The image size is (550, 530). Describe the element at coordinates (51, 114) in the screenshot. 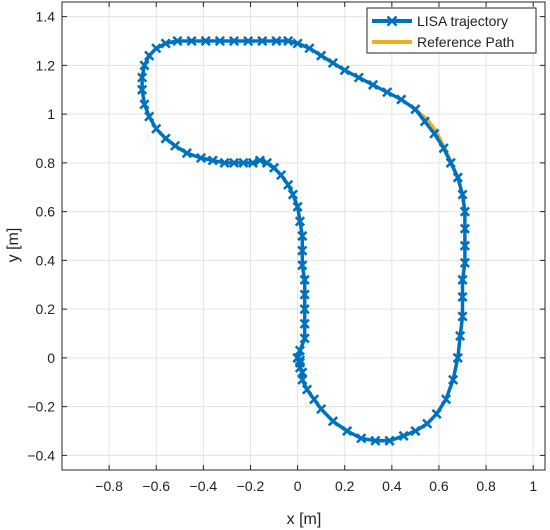

I see `y-tick-label: 1` at that location.